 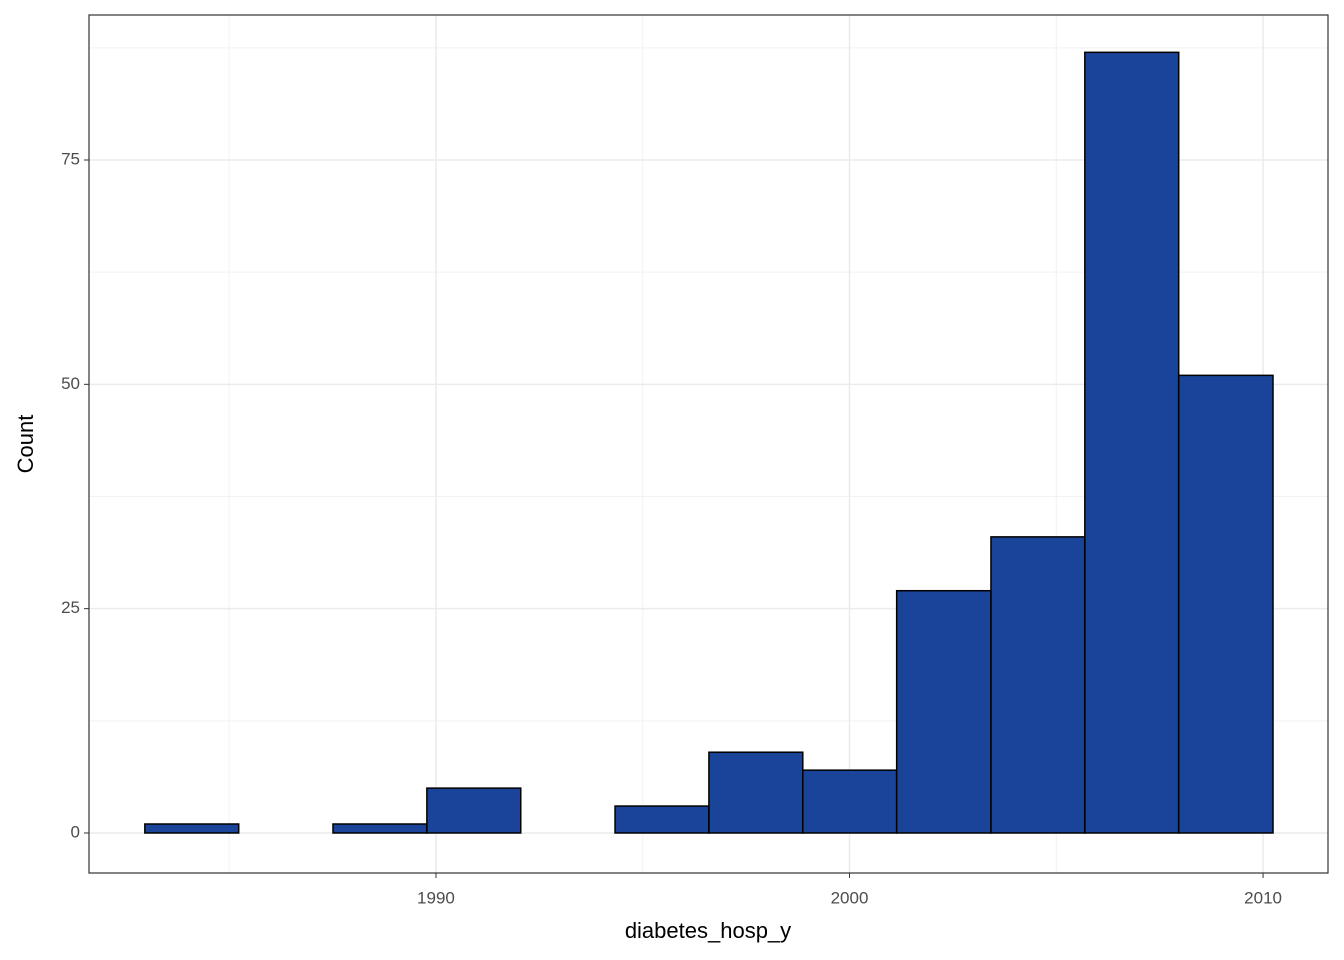 I want to click on y-axis-title: Count, so click(x=25, y=444).